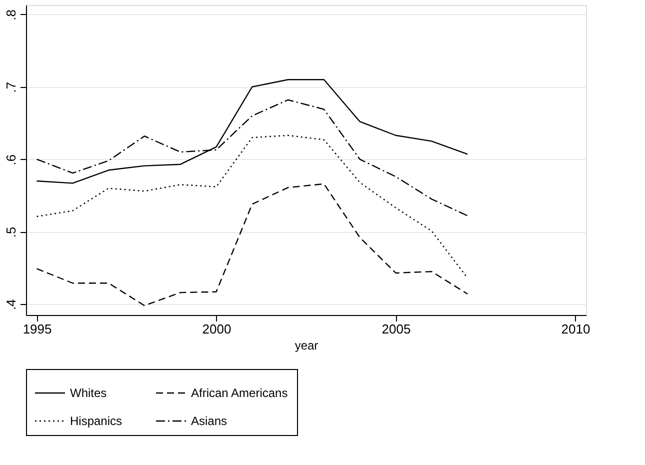  I want to click on legend-label: African Americans, so click(239, 393).